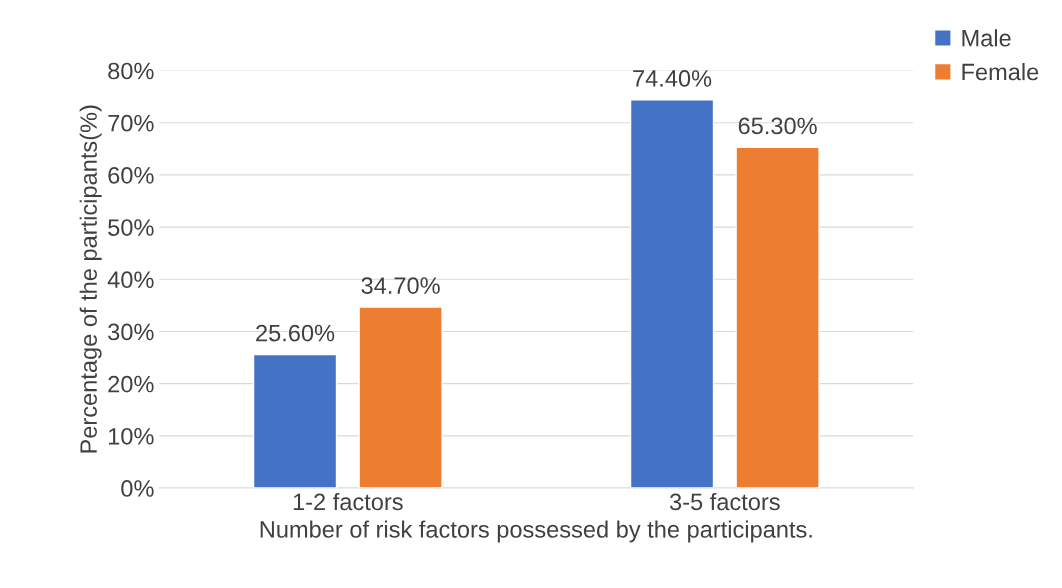 This screenshot has width=1062, height=588. Describe the element at coordinates (131, 123) in the screenshot. I see `y-tick-label: 70%` at that location.